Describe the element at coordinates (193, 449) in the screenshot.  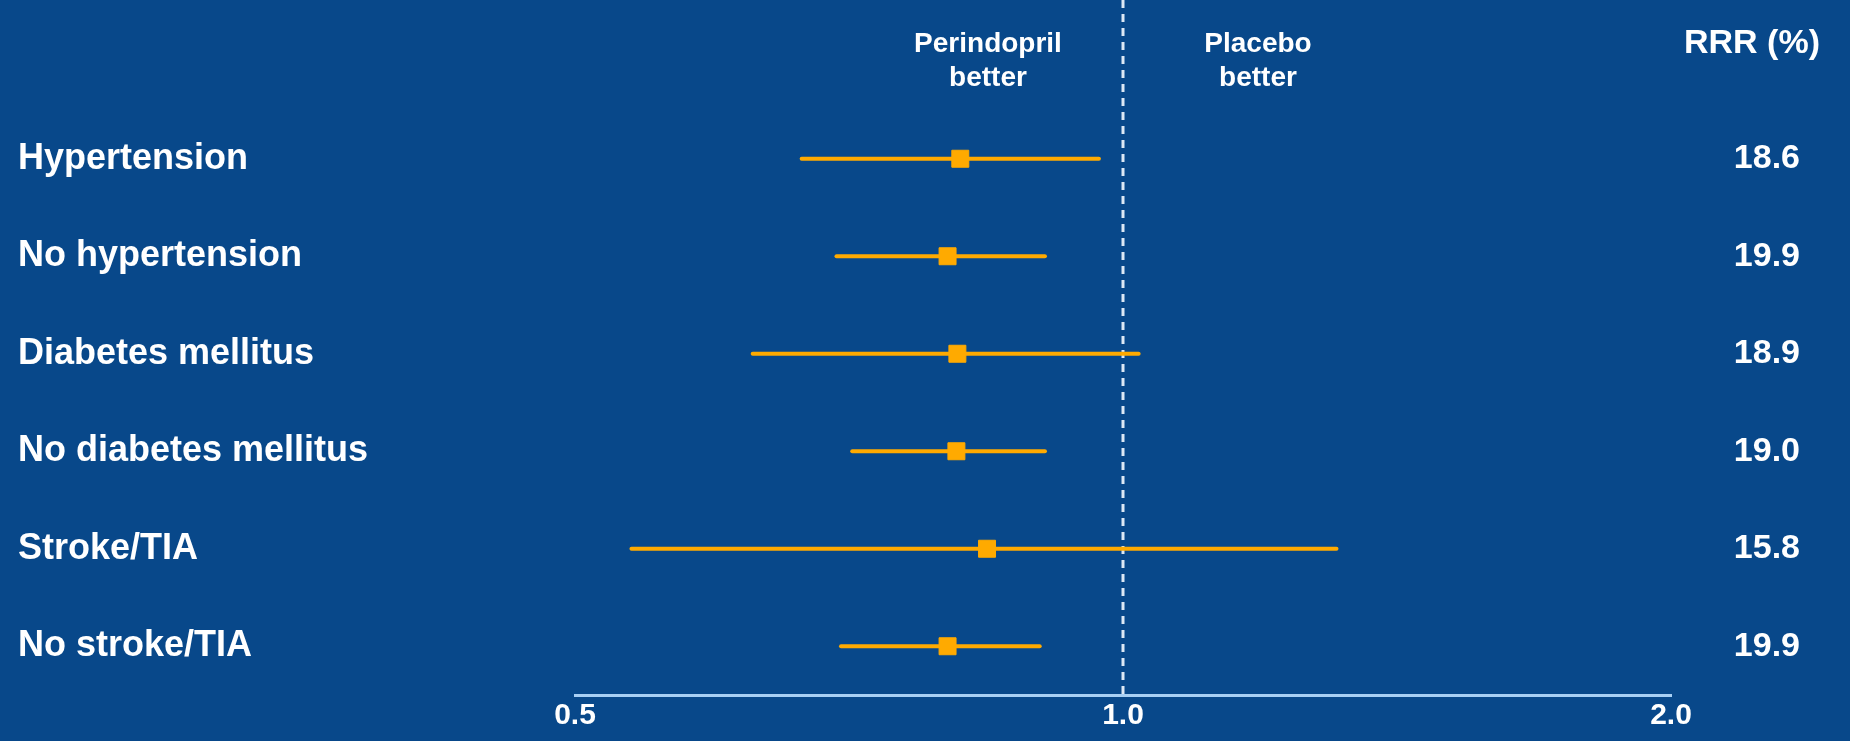
I see `y-tick-label: No diabetes mellitus` at that location.